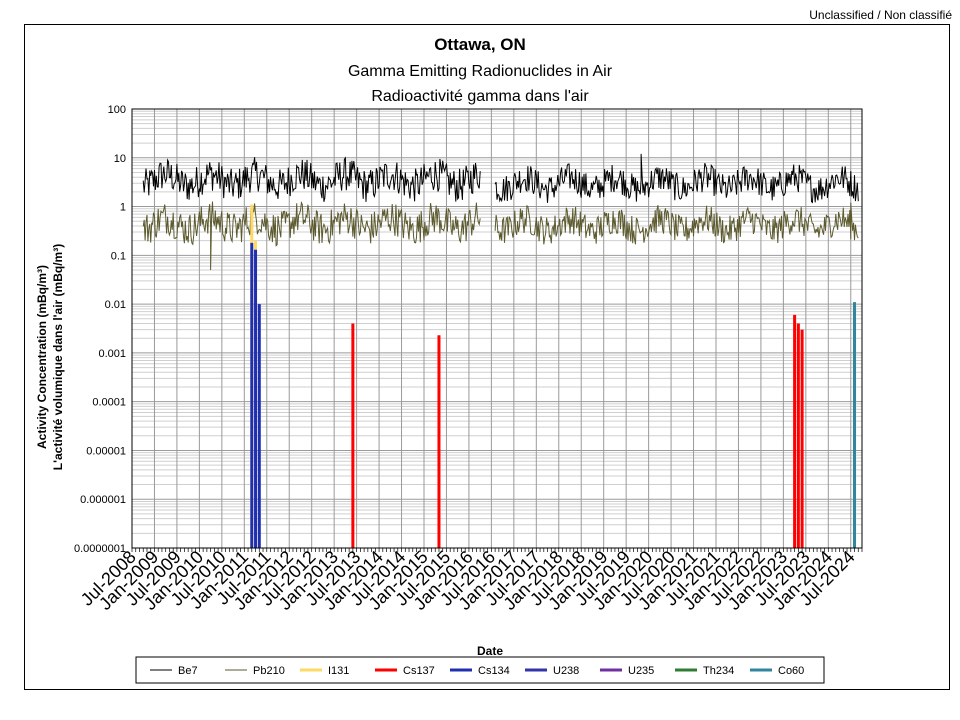 The image size is (960, 720). I want to click on legend-label-co60: Co60, so click(791, 671).